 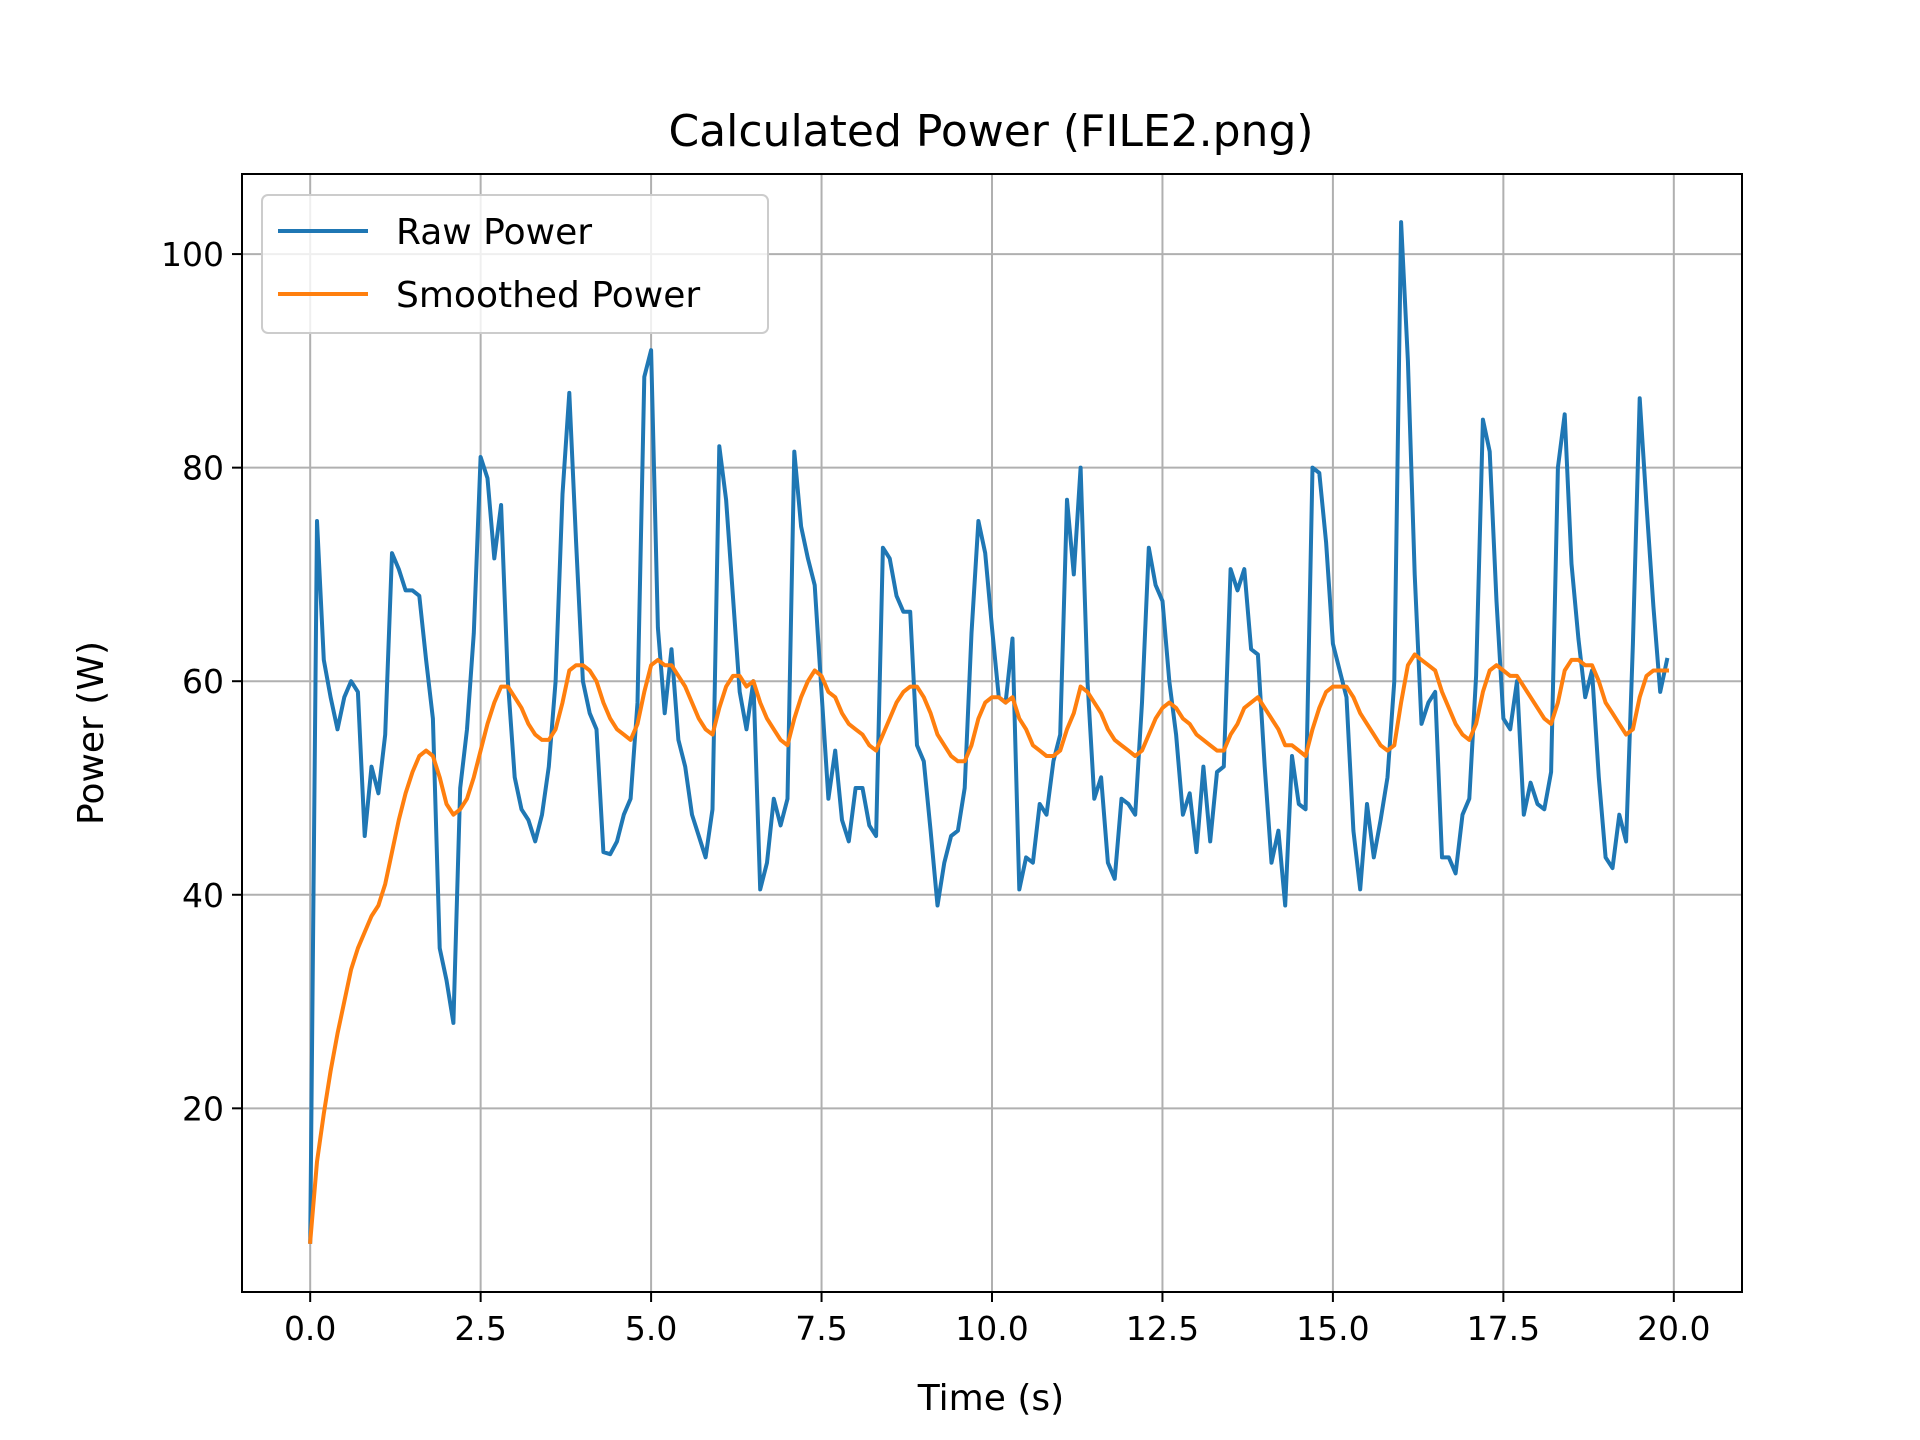 What do you see at coordinates (494, 232) in the screenshot?
I see `legend-label-raw-power: Raw Power` at bounding box center [494, 232].